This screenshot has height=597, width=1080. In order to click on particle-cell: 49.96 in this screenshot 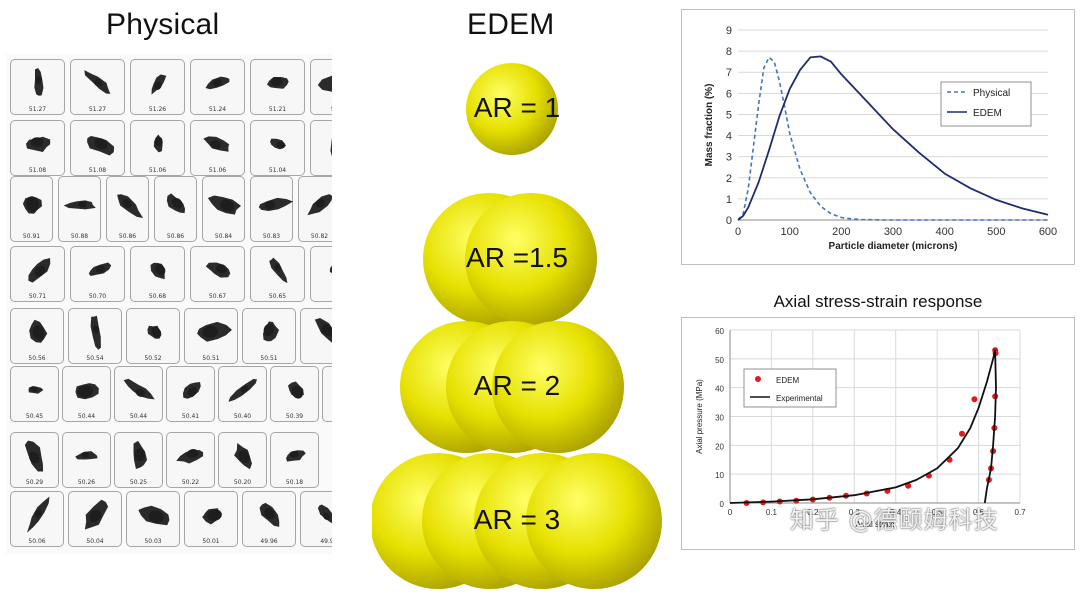, I will do `click(269, 519)`.